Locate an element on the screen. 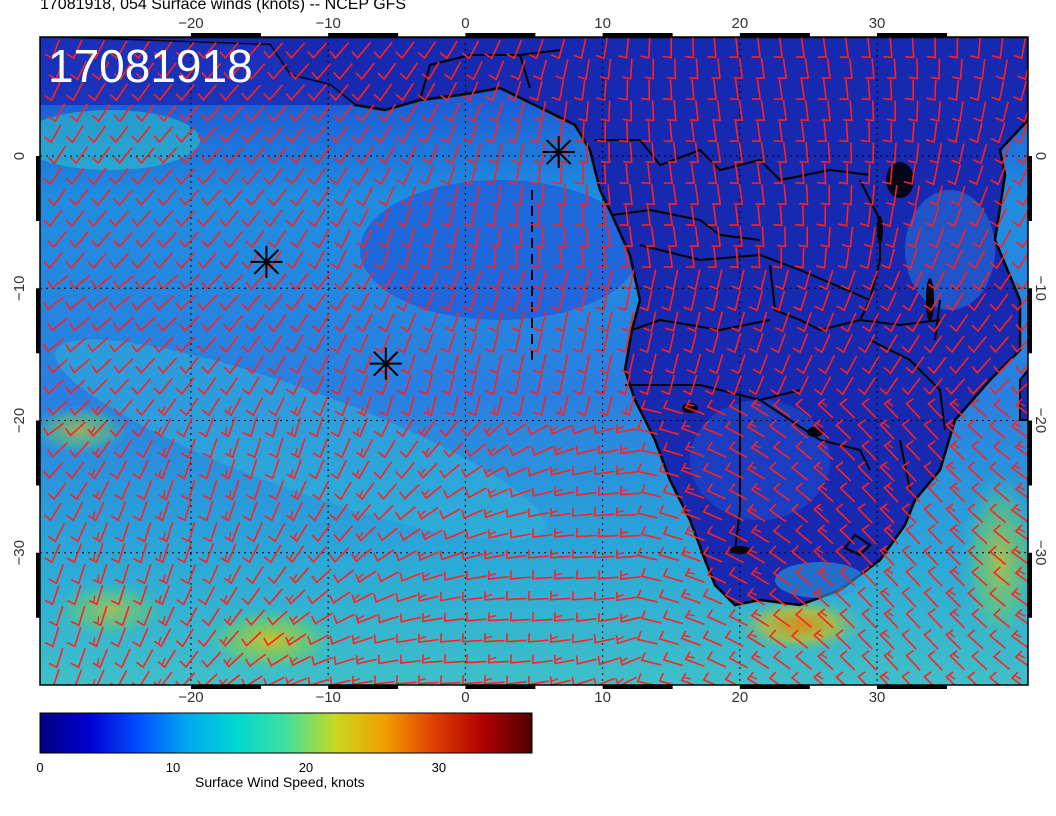  lat-tick-label-right: −10 is located at coordinates (1040, 288).